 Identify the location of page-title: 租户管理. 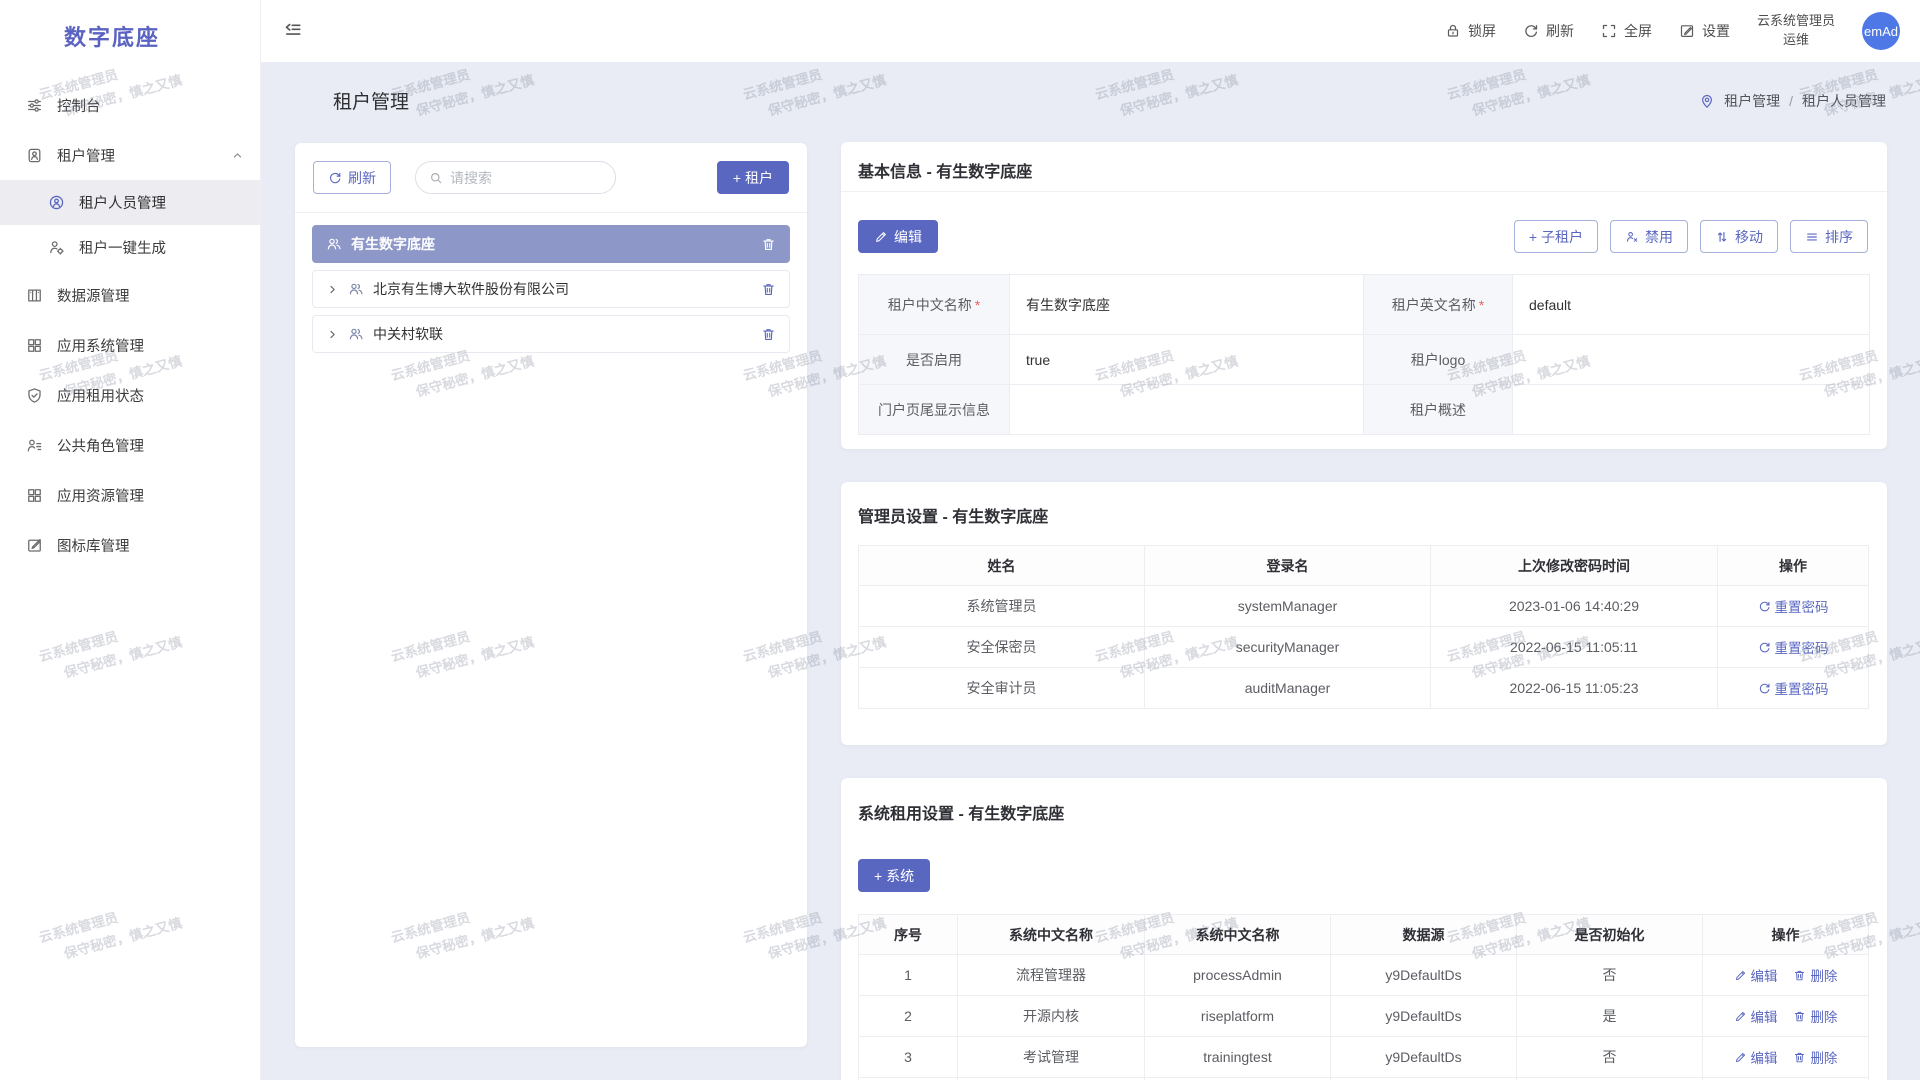
(371, 102).